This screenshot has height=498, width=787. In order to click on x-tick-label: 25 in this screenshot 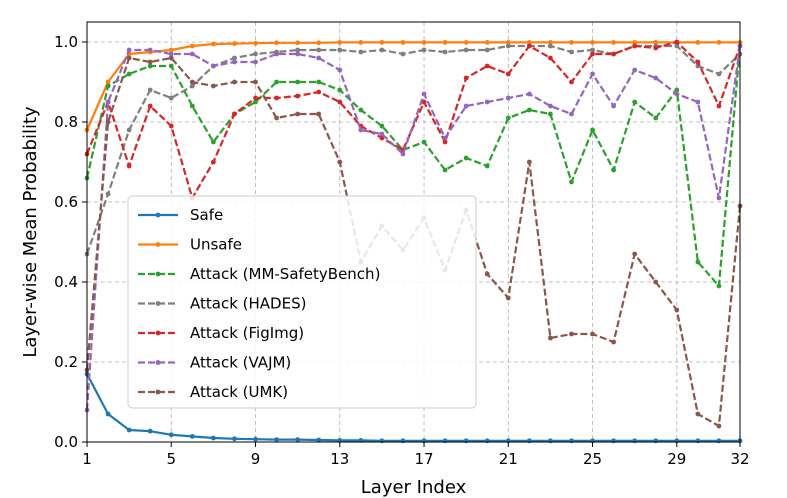, I will do `click(592, 459)`.